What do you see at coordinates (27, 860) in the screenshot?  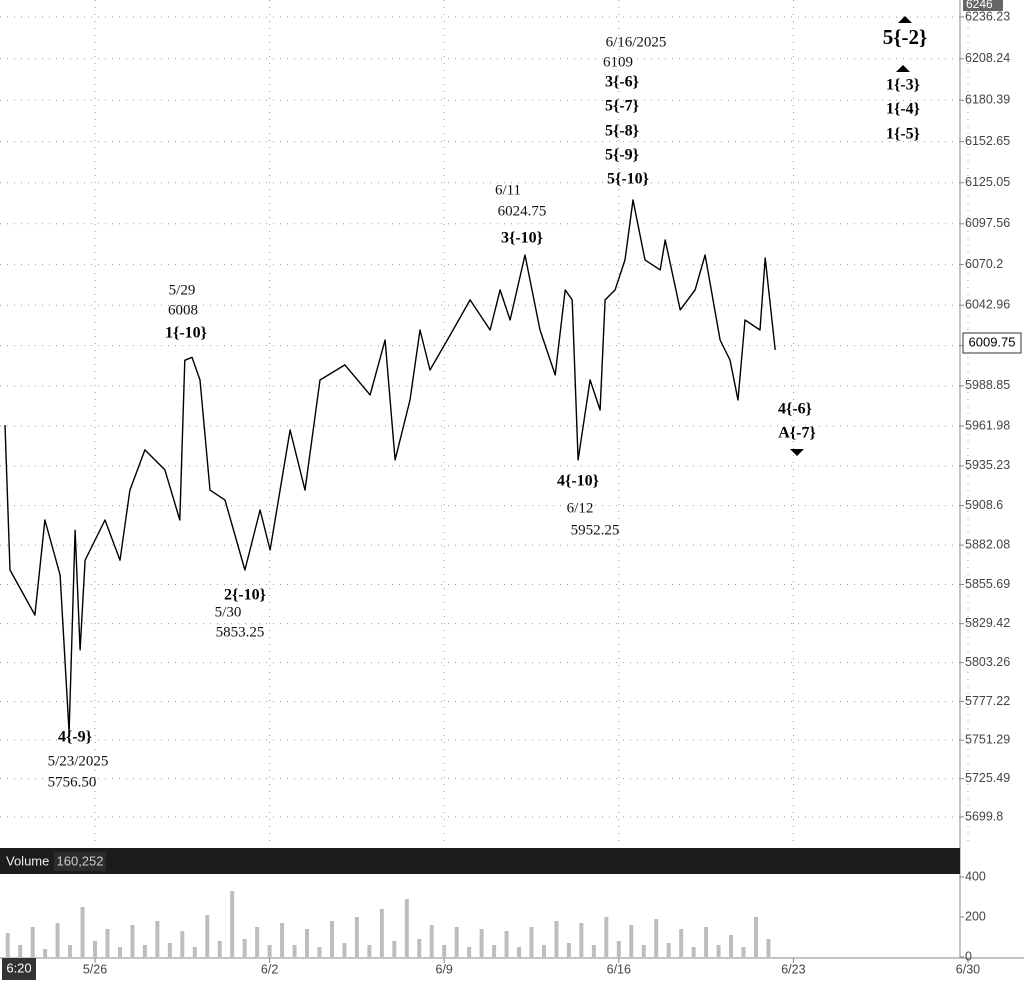 I see `volume-label: Volume` at bounding box center [27, 860].